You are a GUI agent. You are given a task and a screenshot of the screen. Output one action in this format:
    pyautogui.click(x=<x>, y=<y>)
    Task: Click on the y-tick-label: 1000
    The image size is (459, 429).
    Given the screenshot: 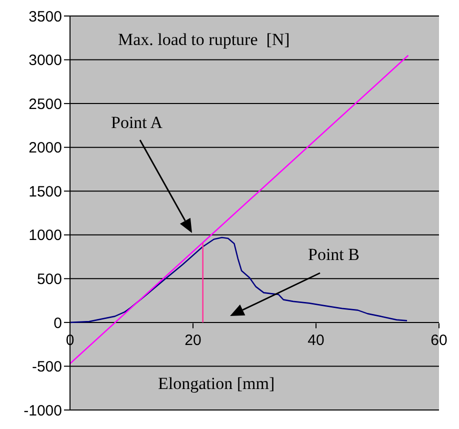 What is the action you would take?
    pyautogui.click(x=45, y=235)
    